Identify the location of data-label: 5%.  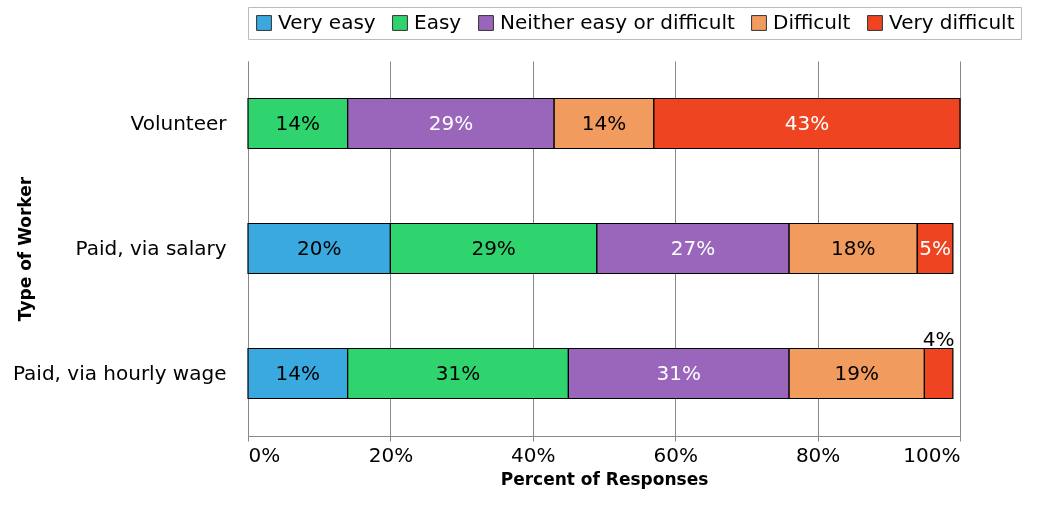
(935, 247).